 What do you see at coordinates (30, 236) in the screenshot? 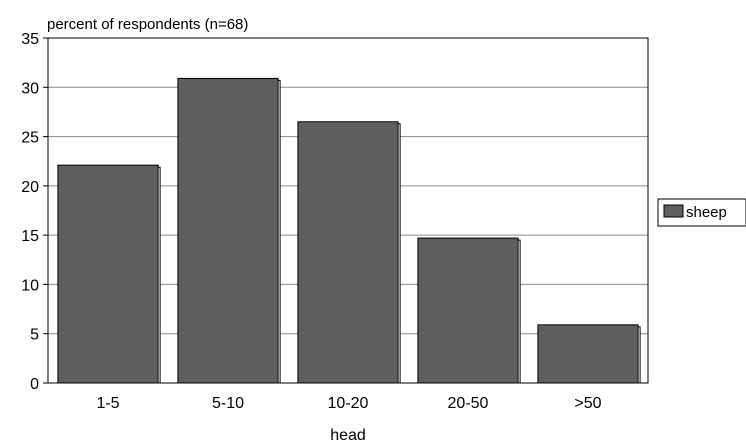
I see `y-tick-label: 15` at bounding box center [30, 236].